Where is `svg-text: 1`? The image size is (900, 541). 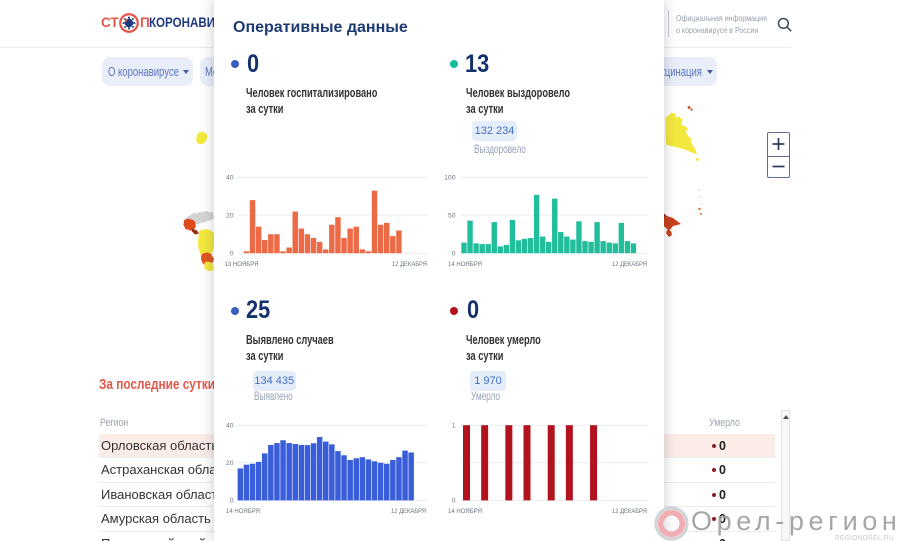
svg-text: 1 is located at coordinates (454, 426).